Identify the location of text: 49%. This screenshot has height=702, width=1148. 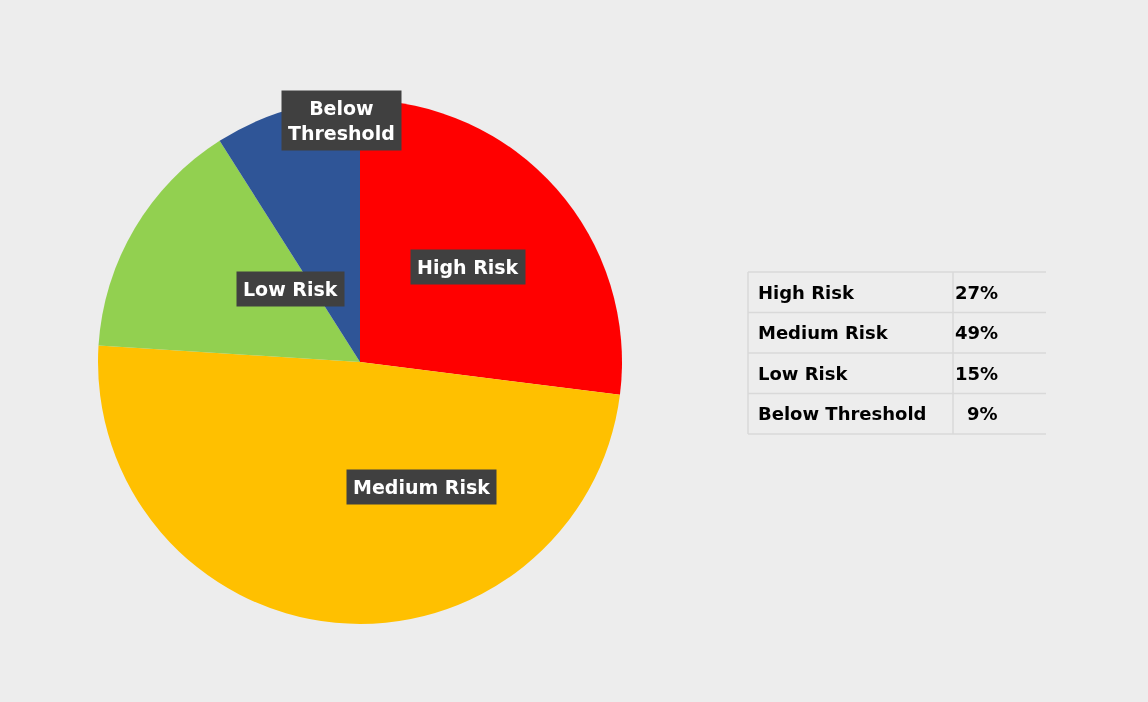
(977, 332).